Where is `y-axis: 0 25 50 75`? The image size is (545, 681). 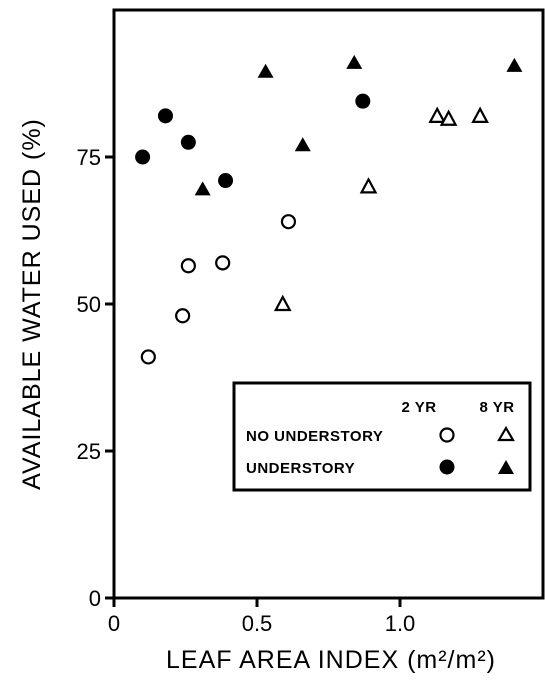
y-axis: 0 25 50 75 is located at coordinates (95, 378).